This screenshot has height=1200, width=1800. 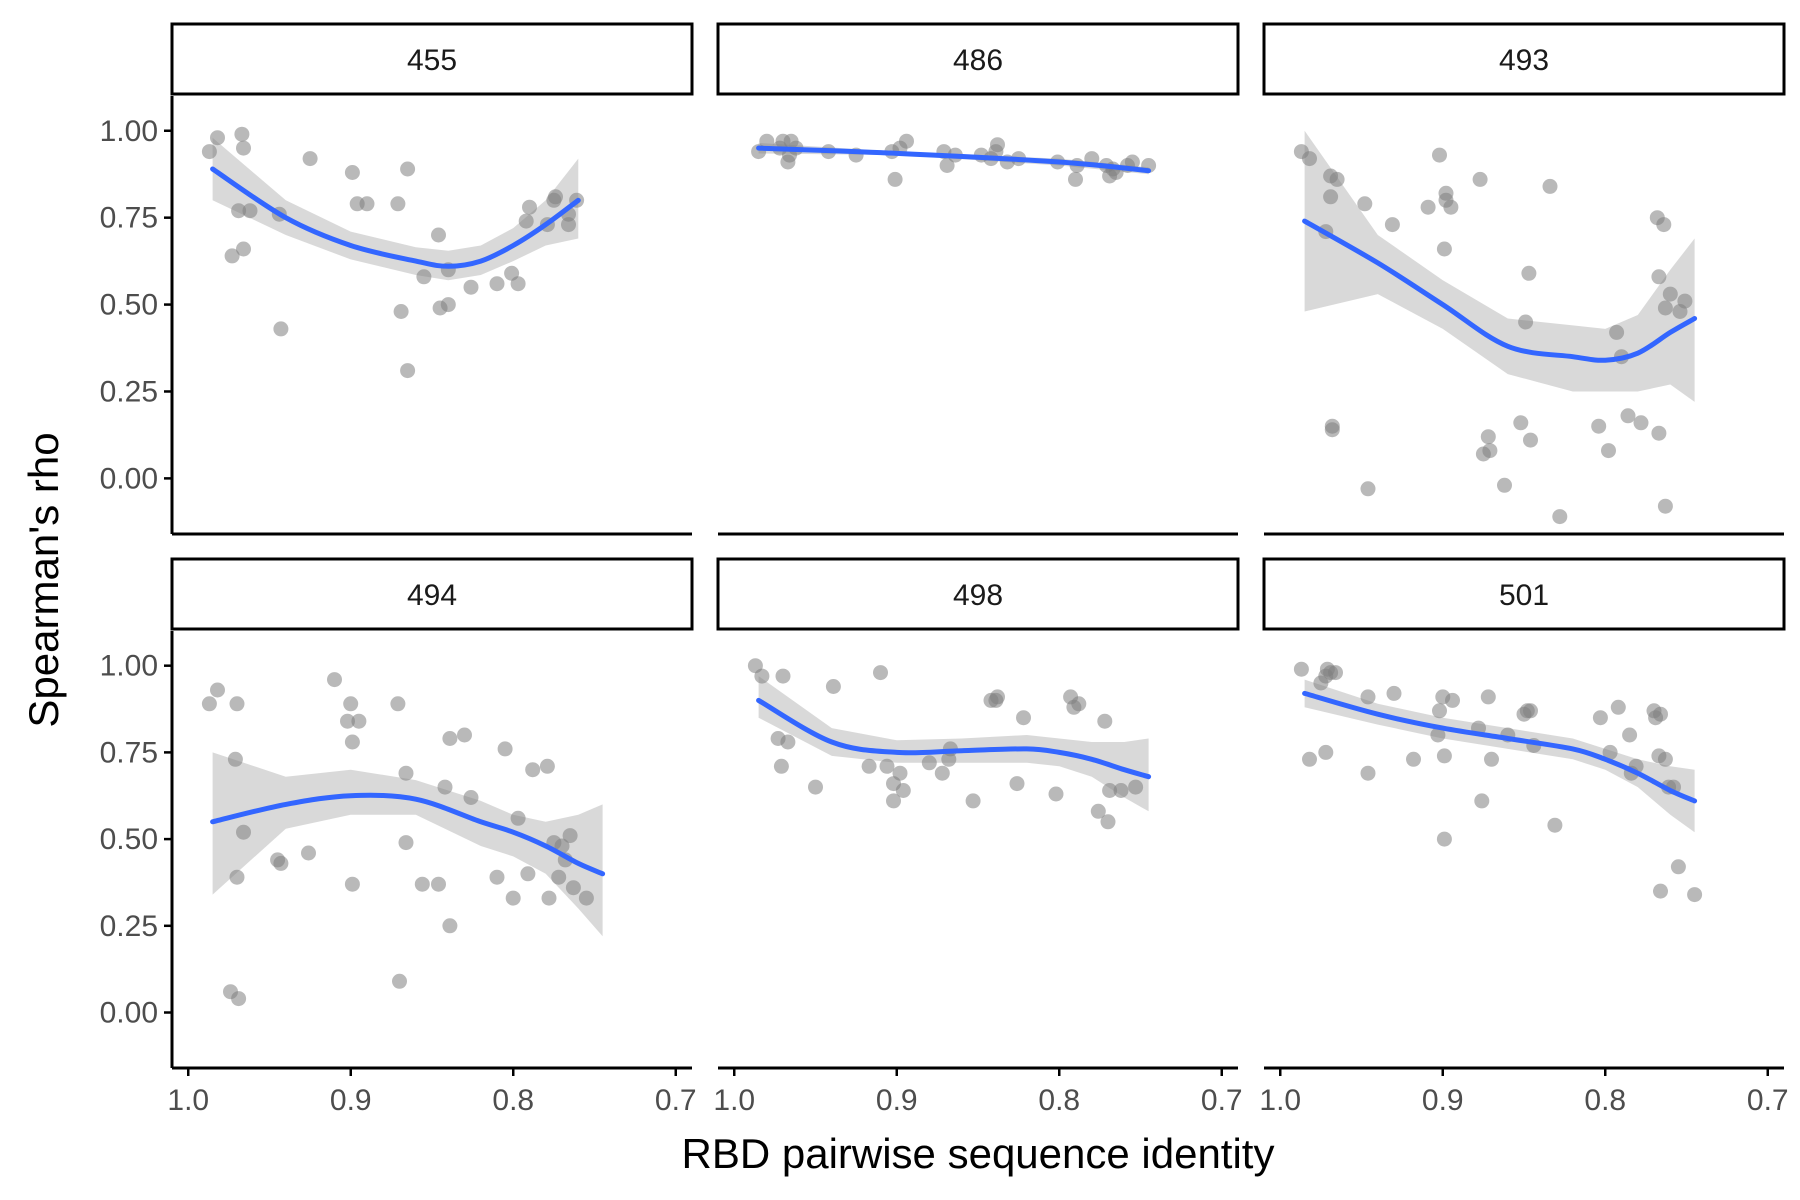 I want to click on y-tick-label: 0.75, so click(x=129, y=752).